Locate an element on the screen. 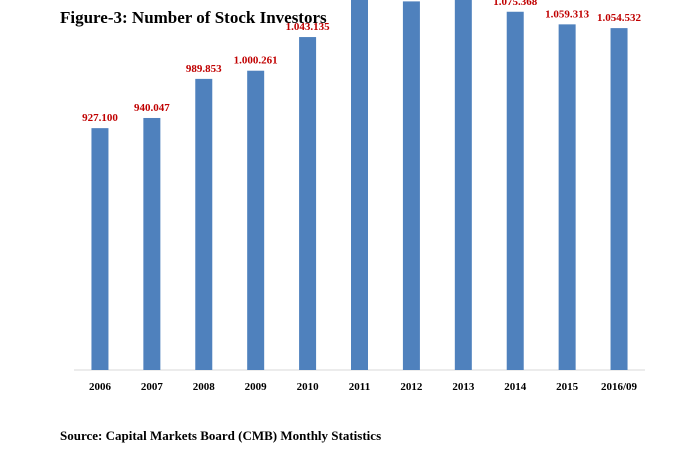 This screenshot has height=463, width=697. x-tick-2011: 2011 is located at coordinates (359, 387).